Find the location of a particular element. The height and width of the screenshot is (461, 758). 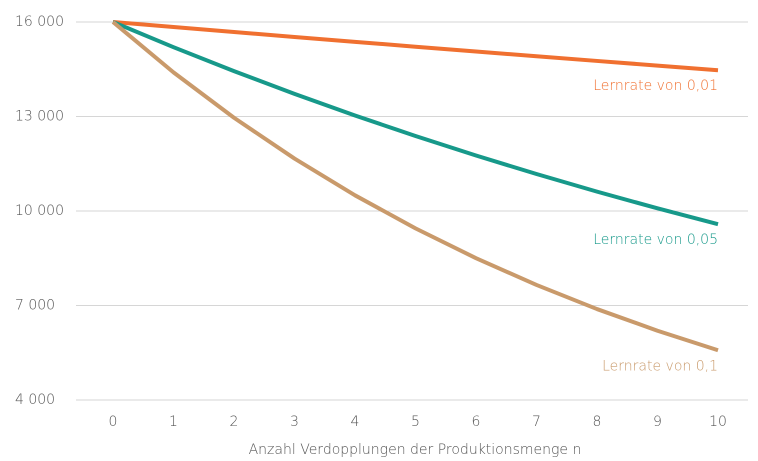

series-label: Lernrate von 0,1 is located at coordinates (660, 366).